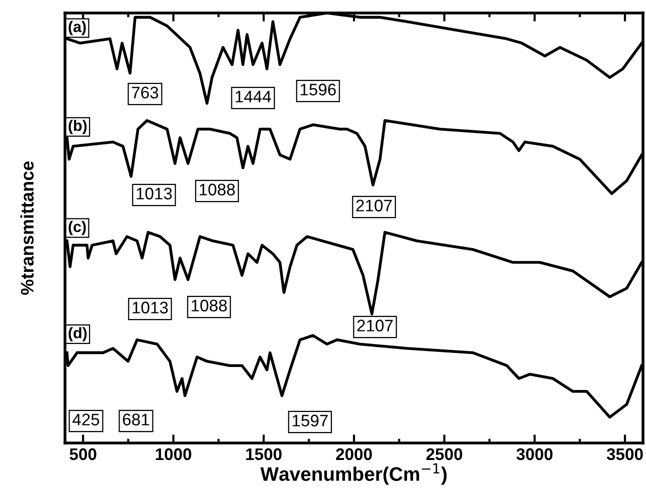 Image resolution: width=646 pixels, height=495 pixels. Describe the element at coordinates (83, 454) in the screenshot. I see `x-tick-label: 500` at that location.